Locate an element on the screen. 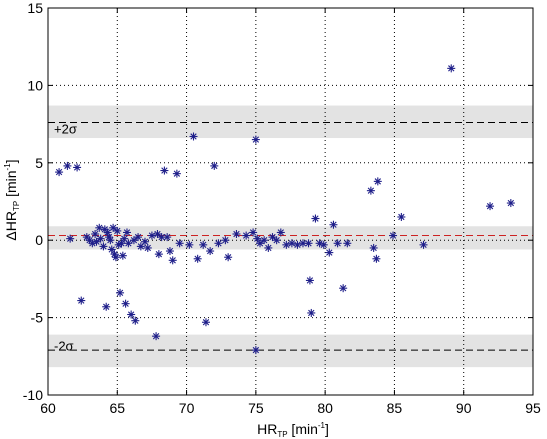 This screenshot has width=547, height=439. sigma-label-1: +2σ is located at coordinates (65, 128).